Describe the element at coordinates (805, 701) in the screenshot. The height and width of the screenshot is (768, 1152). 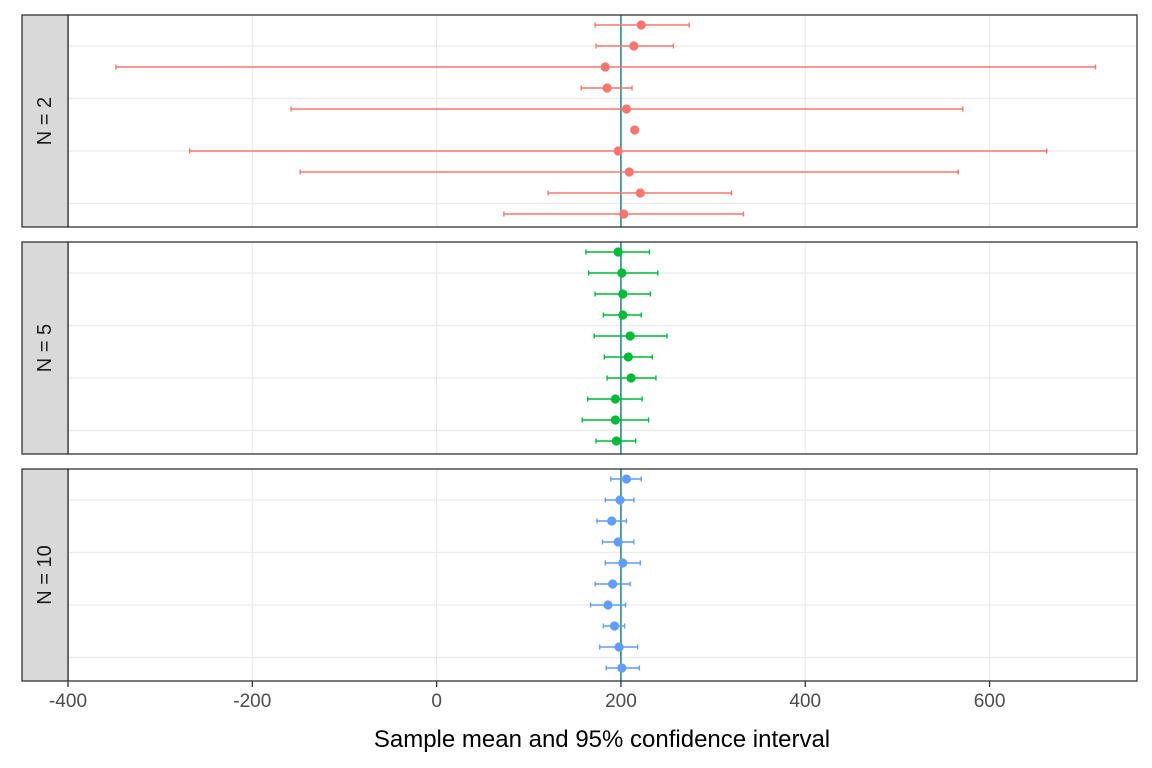
I see `x-tick-label: 400` at that location.